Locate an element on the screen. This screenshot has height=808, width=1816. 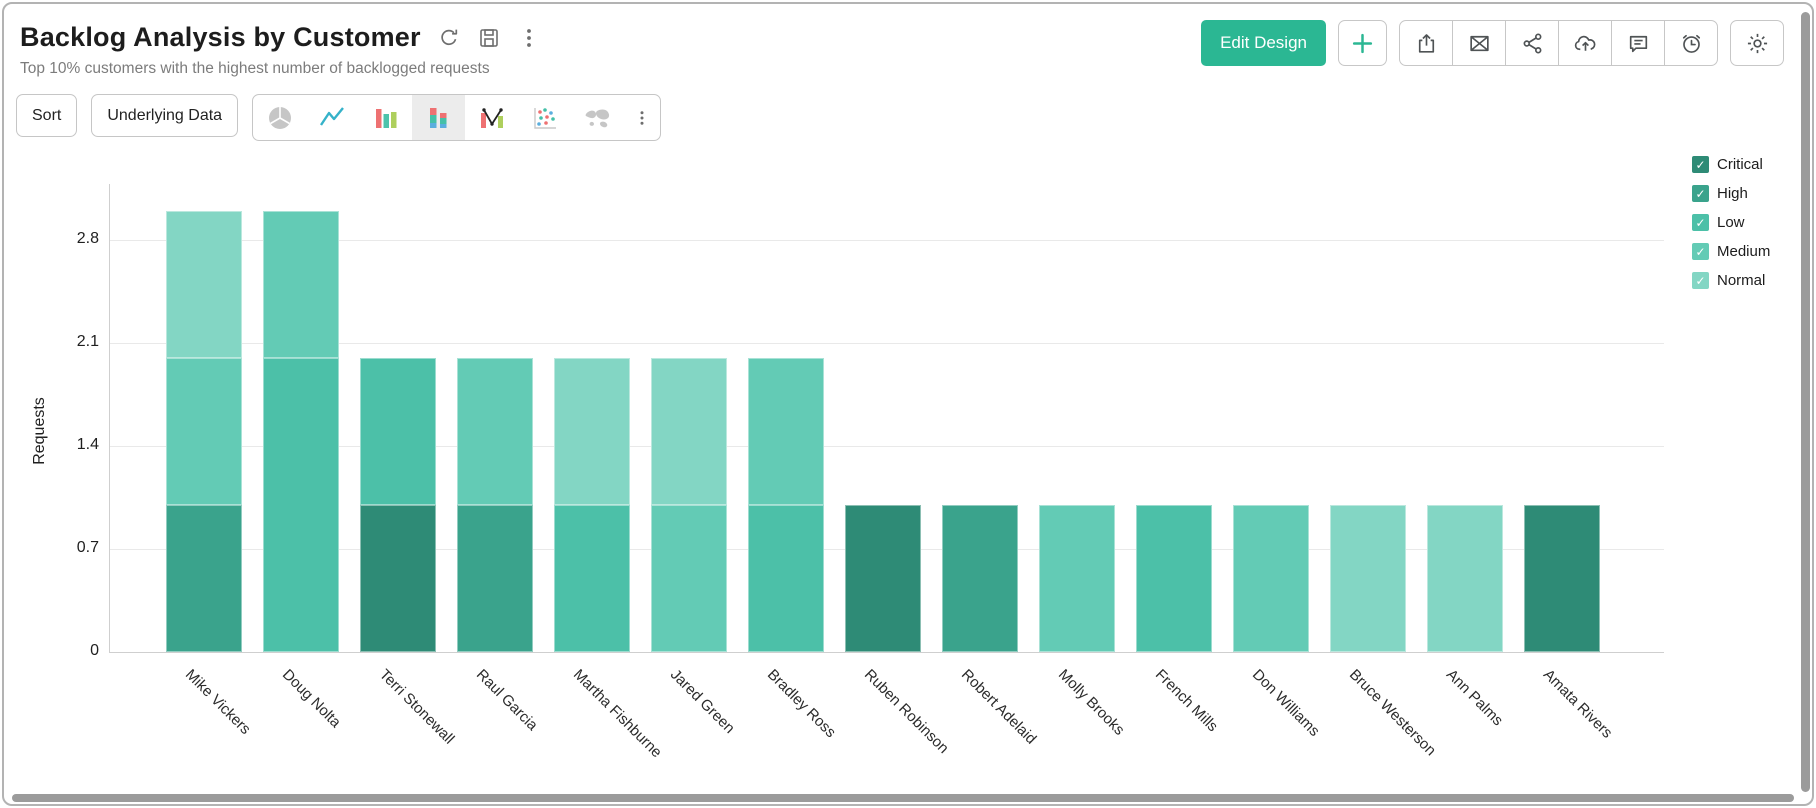
vertical-scrollbar is located at coordinates (1805, 402).